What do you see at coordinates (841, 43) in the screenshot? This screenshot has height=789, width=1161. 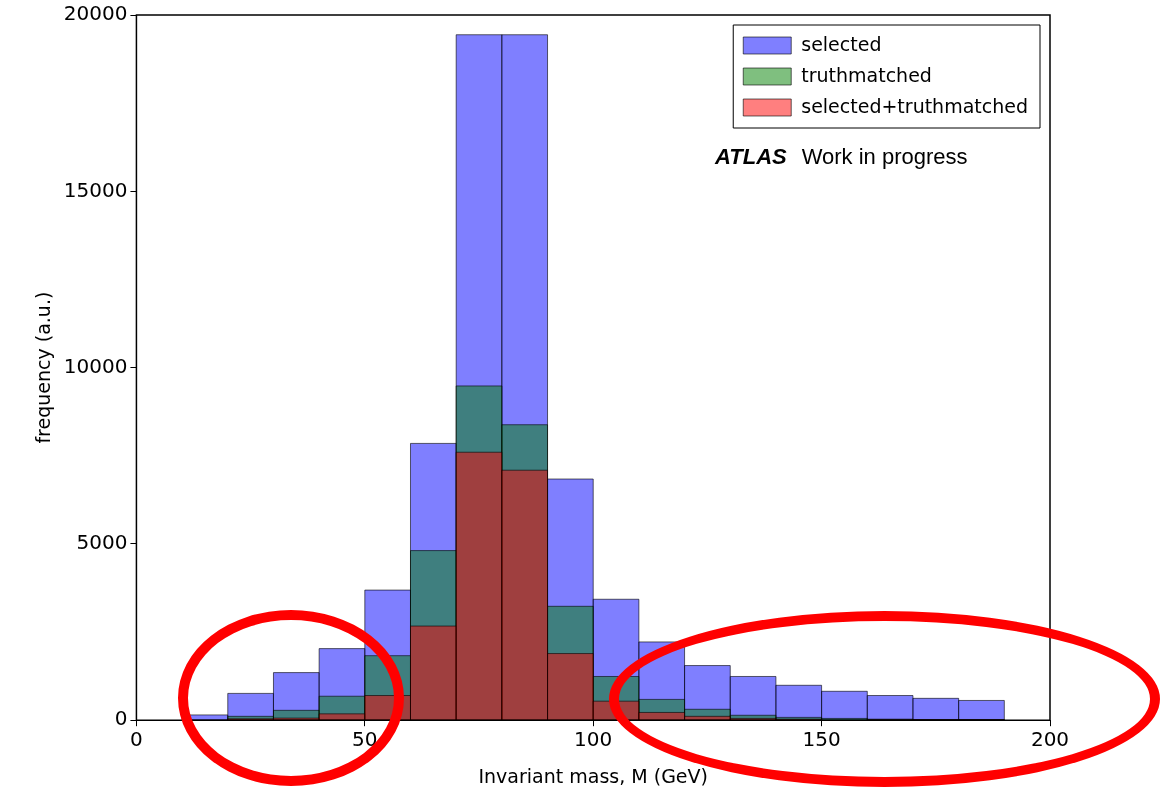 I see `legend-label: selected` at bounding box center [841, 43].